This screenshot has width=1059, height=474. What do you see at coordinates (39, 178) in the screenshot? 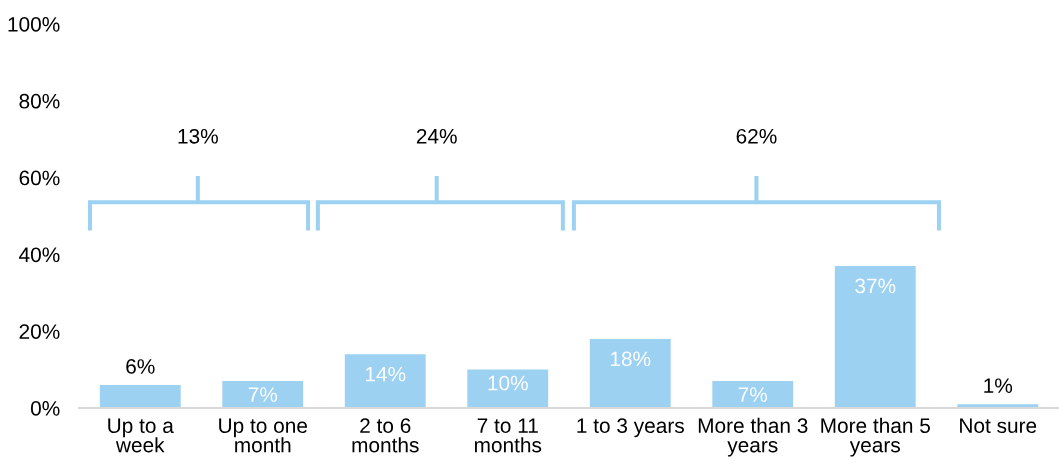
I see `y-tick-label: 60%` at bounding box center [39, 178].